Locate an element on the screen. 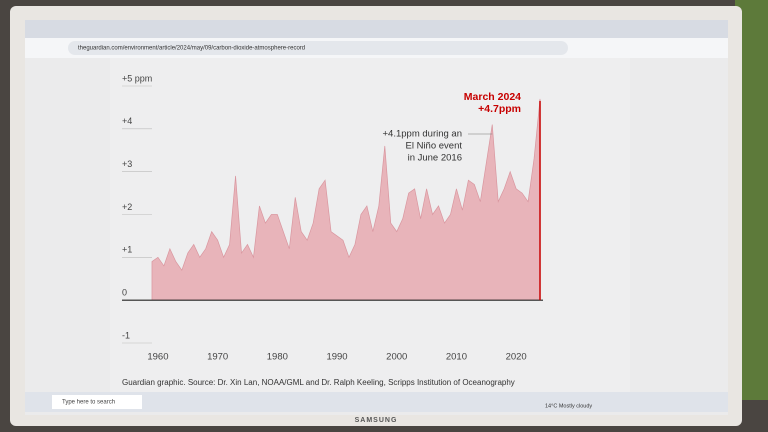 Image resolution: width=768 pixels, height=432 pixels. weather: 14°C Mostly cloudy is located at coordinates (568, 406).